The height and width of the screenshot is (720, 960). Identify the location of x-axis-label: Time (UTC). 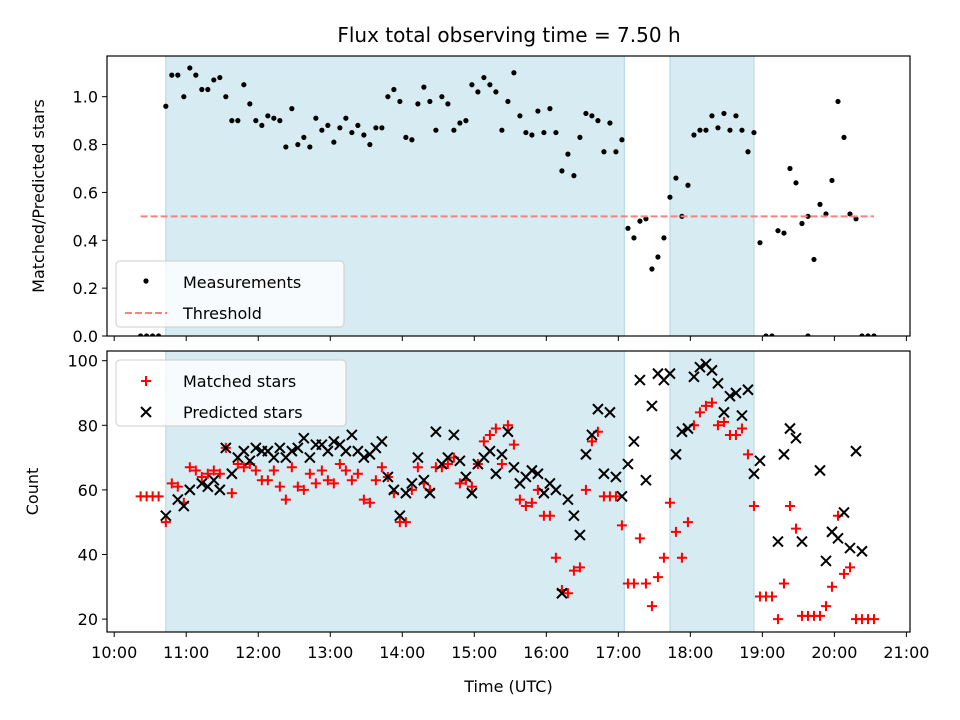
(507, 686).